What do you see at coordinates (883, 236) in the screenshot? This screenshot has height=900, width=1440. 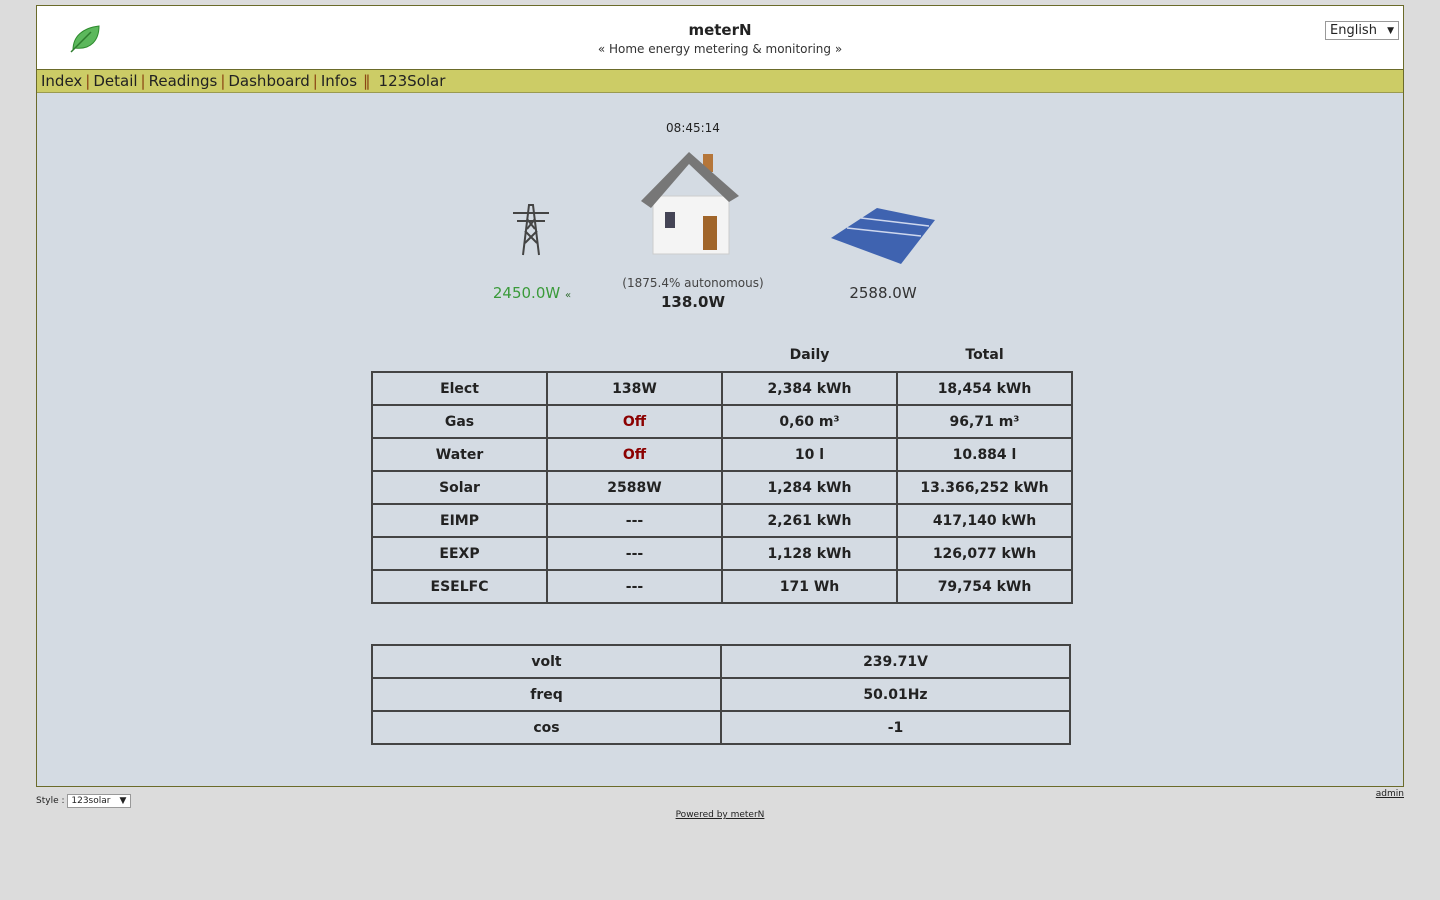 I see `solar-panel-icon` at bounding box center [883, 236].